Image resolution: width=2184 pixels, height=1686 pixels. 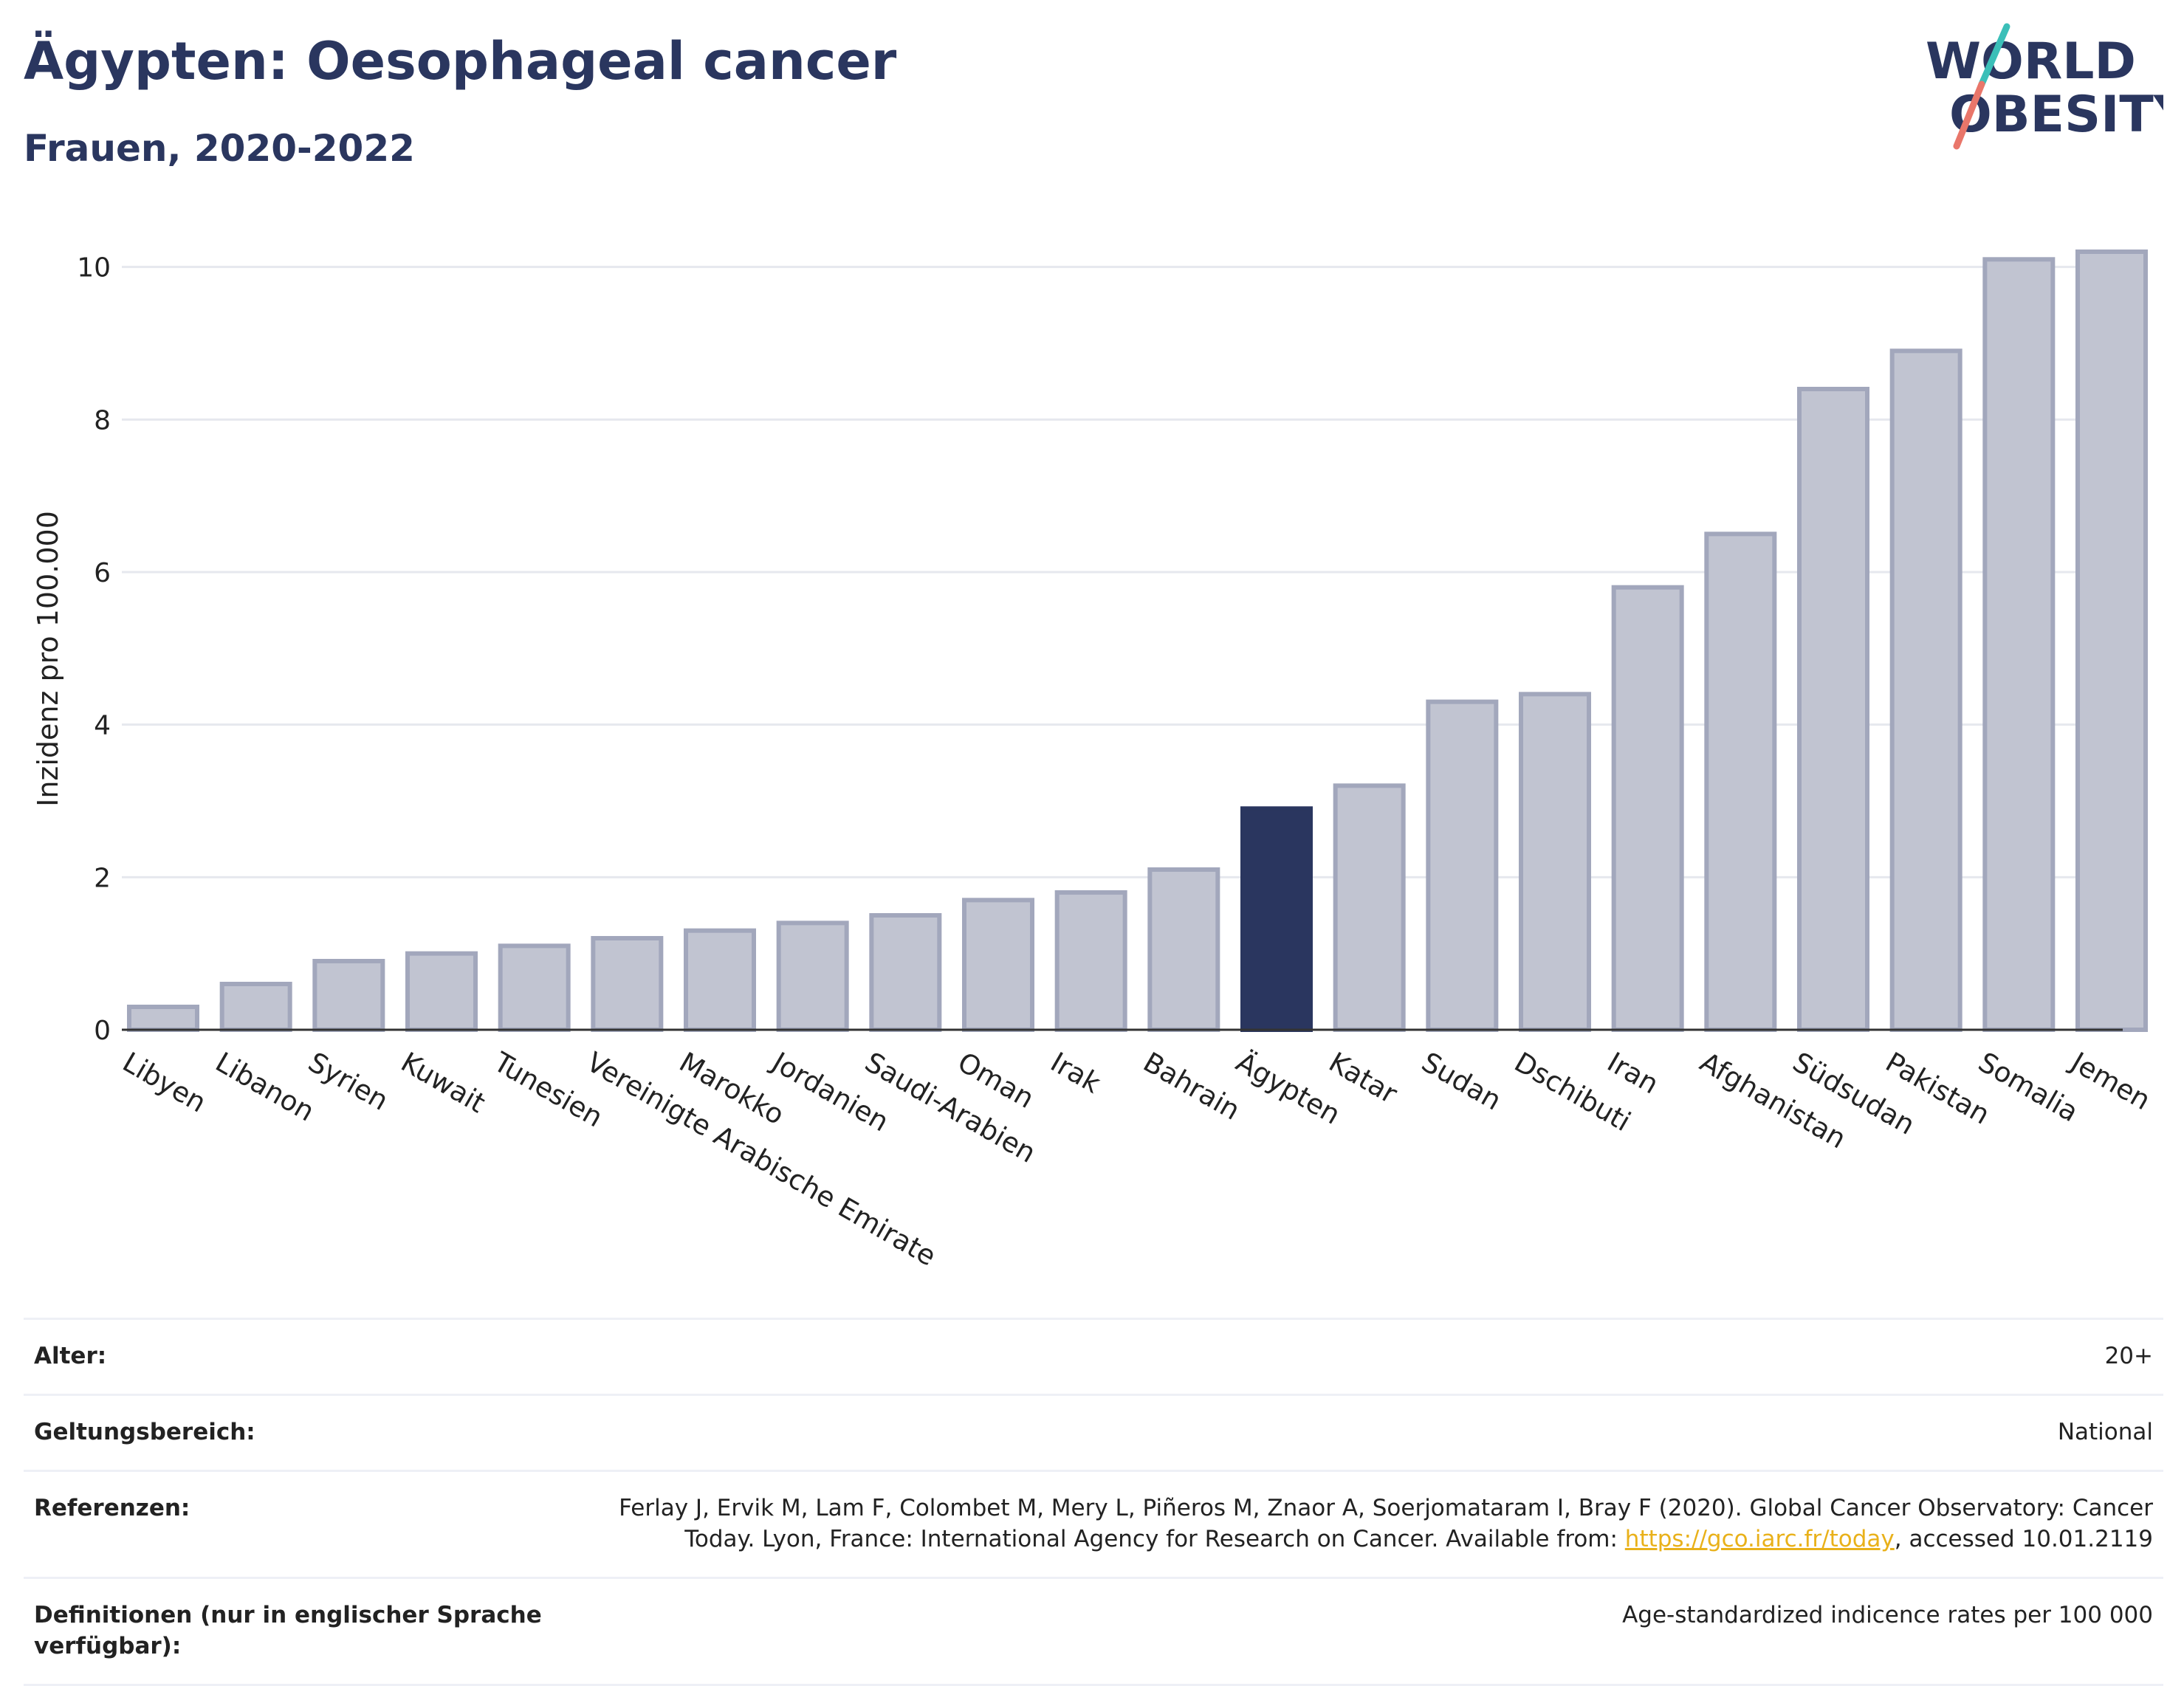 I want to click on x-tick-label: Irak, so click(x=1076, y=1073).